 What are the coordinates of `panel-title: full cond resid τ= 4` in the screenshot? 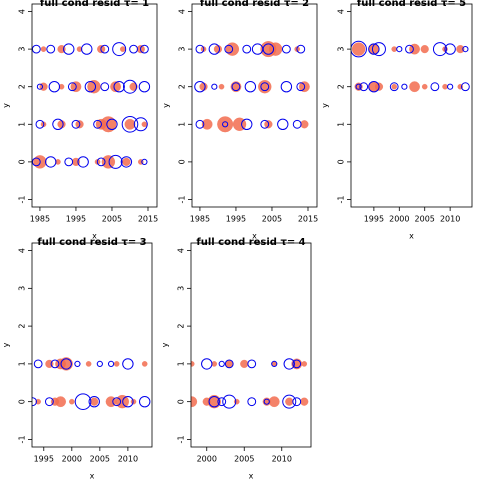 It's located at (250, 242).